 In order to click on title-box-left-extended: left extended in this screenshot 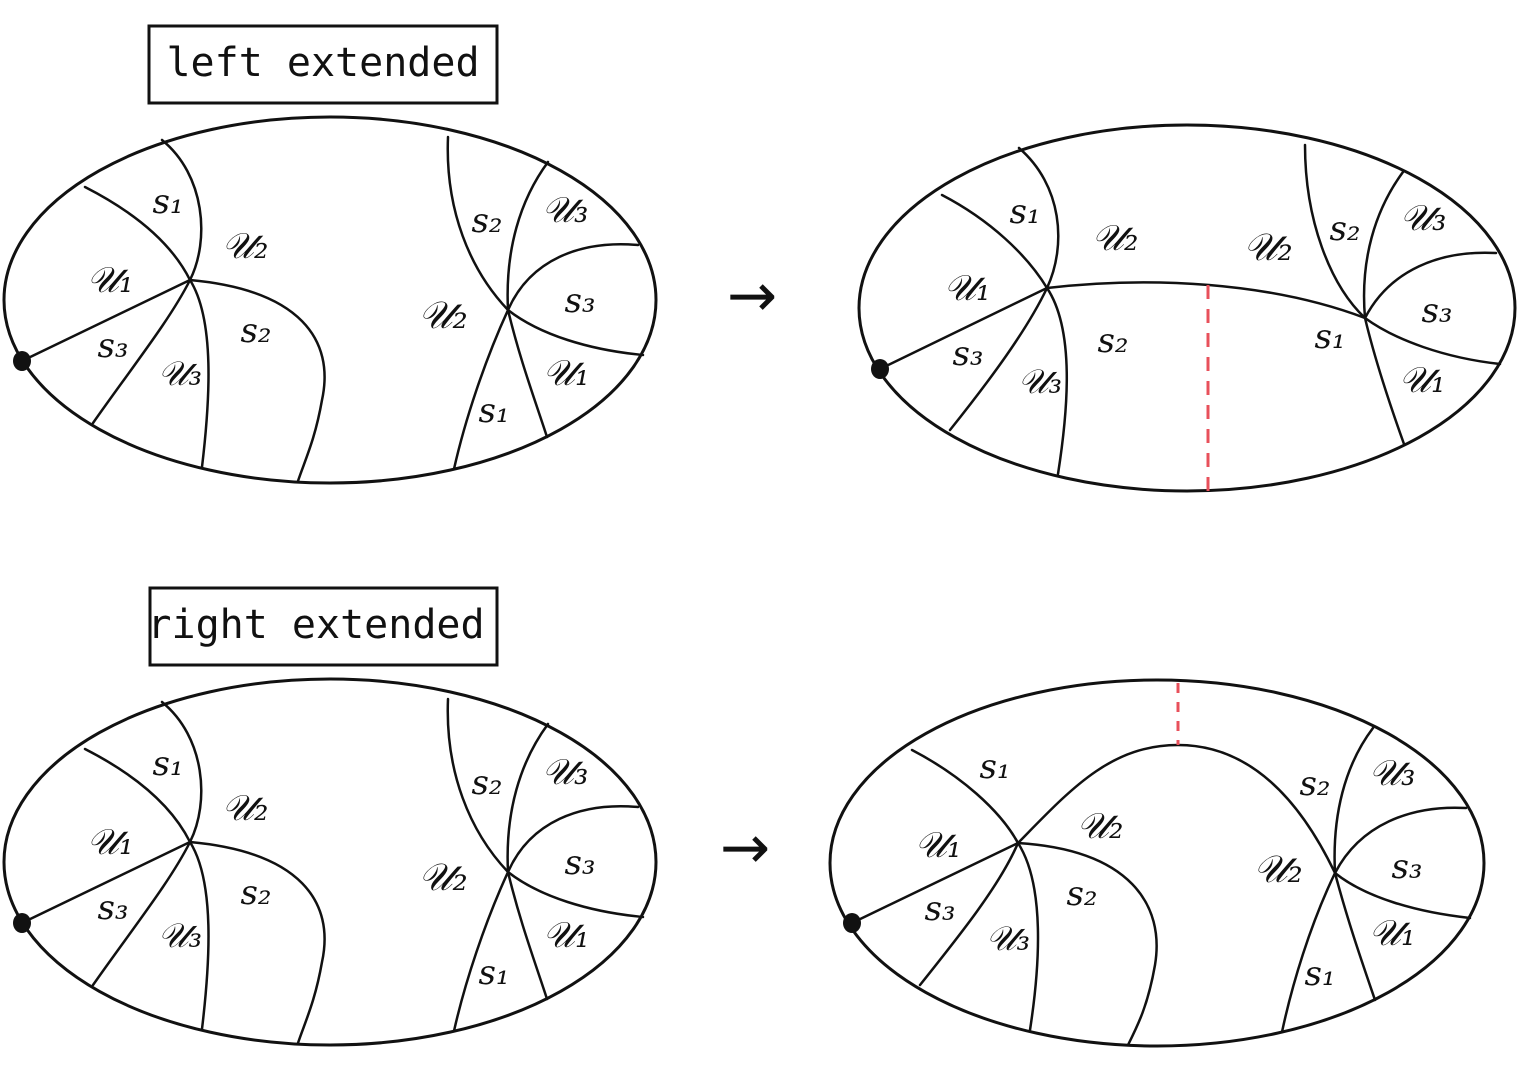, I will do `click(323, 64)`.